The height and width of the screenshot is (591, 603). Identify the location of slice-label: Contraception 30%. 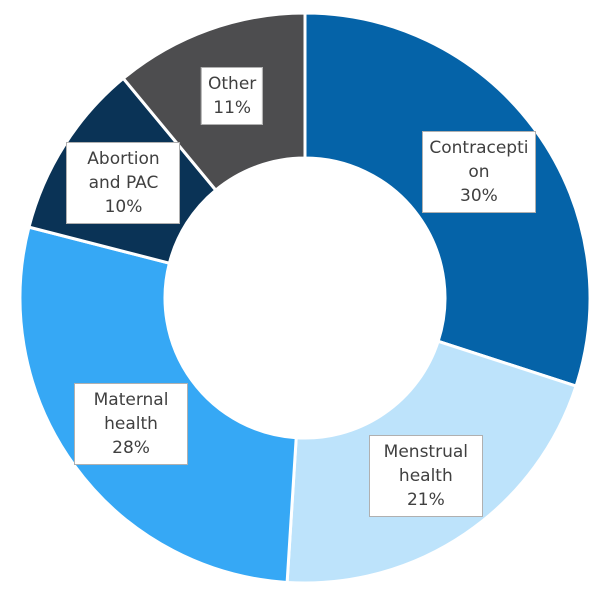
(478, 171).